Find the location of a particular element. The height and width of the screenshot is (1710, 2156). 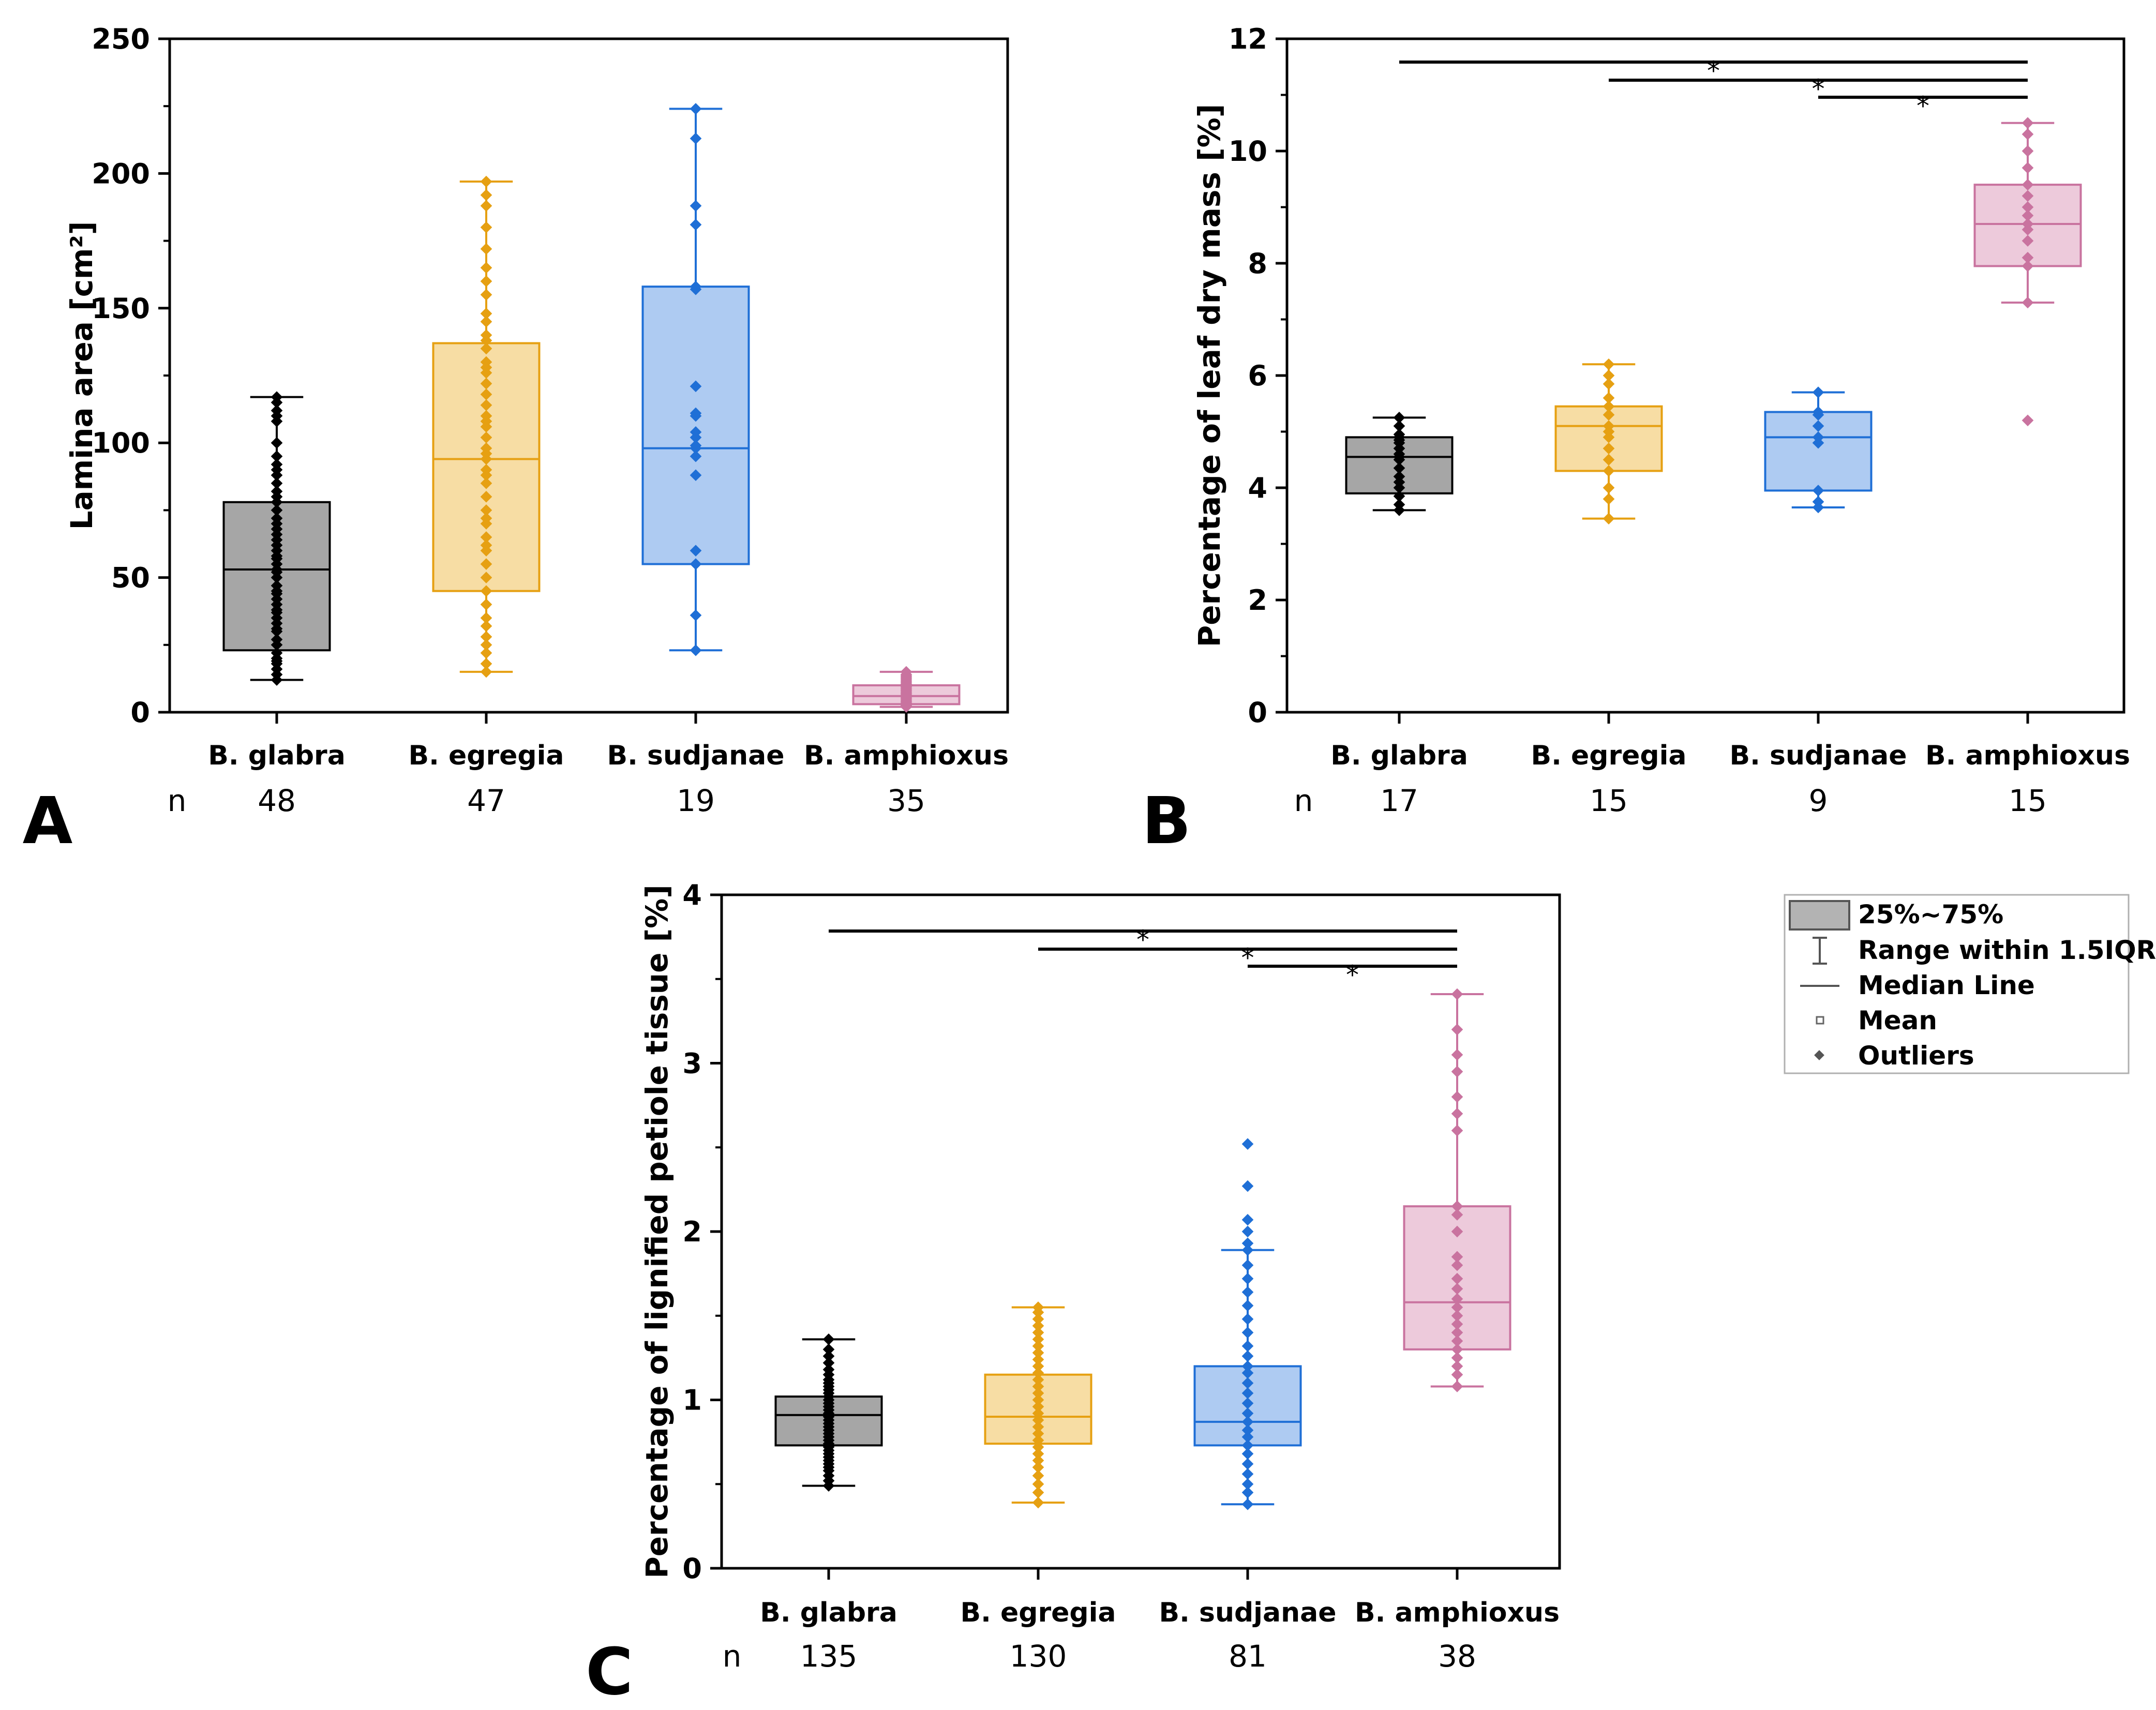

x-tick-label: B. amphioxus is located at coordinates (1457, 1612).